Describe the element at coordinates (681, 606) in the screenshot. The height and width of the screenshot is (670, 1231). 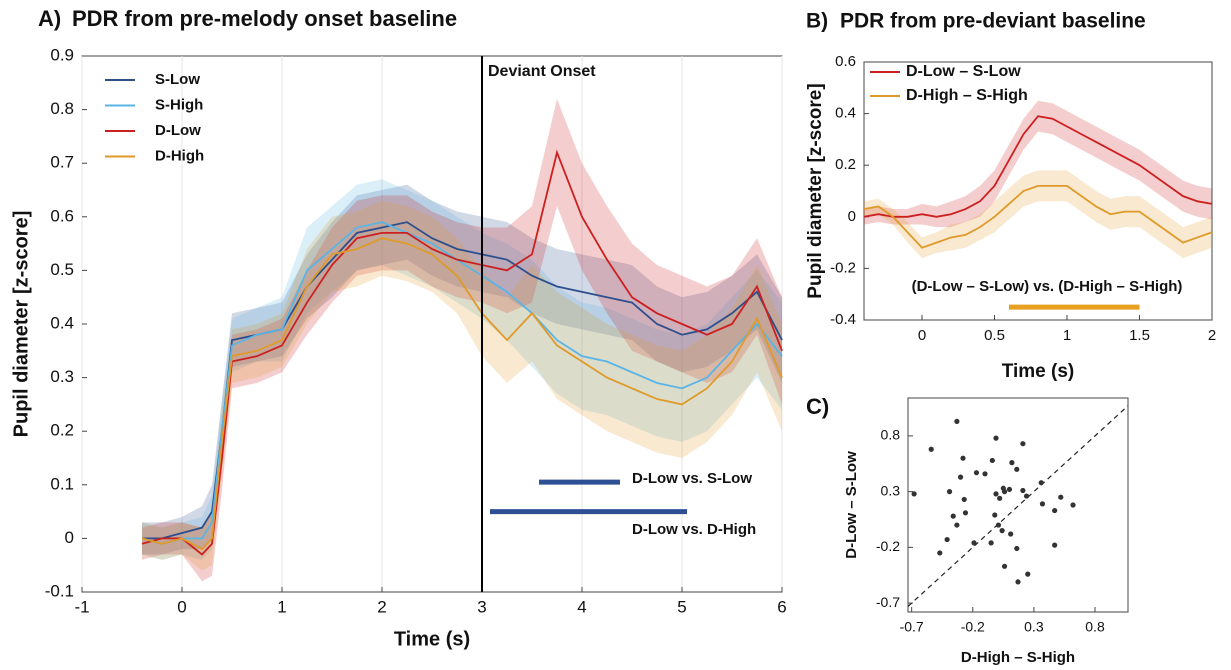
I see `x-tick-label: 5` at that location.